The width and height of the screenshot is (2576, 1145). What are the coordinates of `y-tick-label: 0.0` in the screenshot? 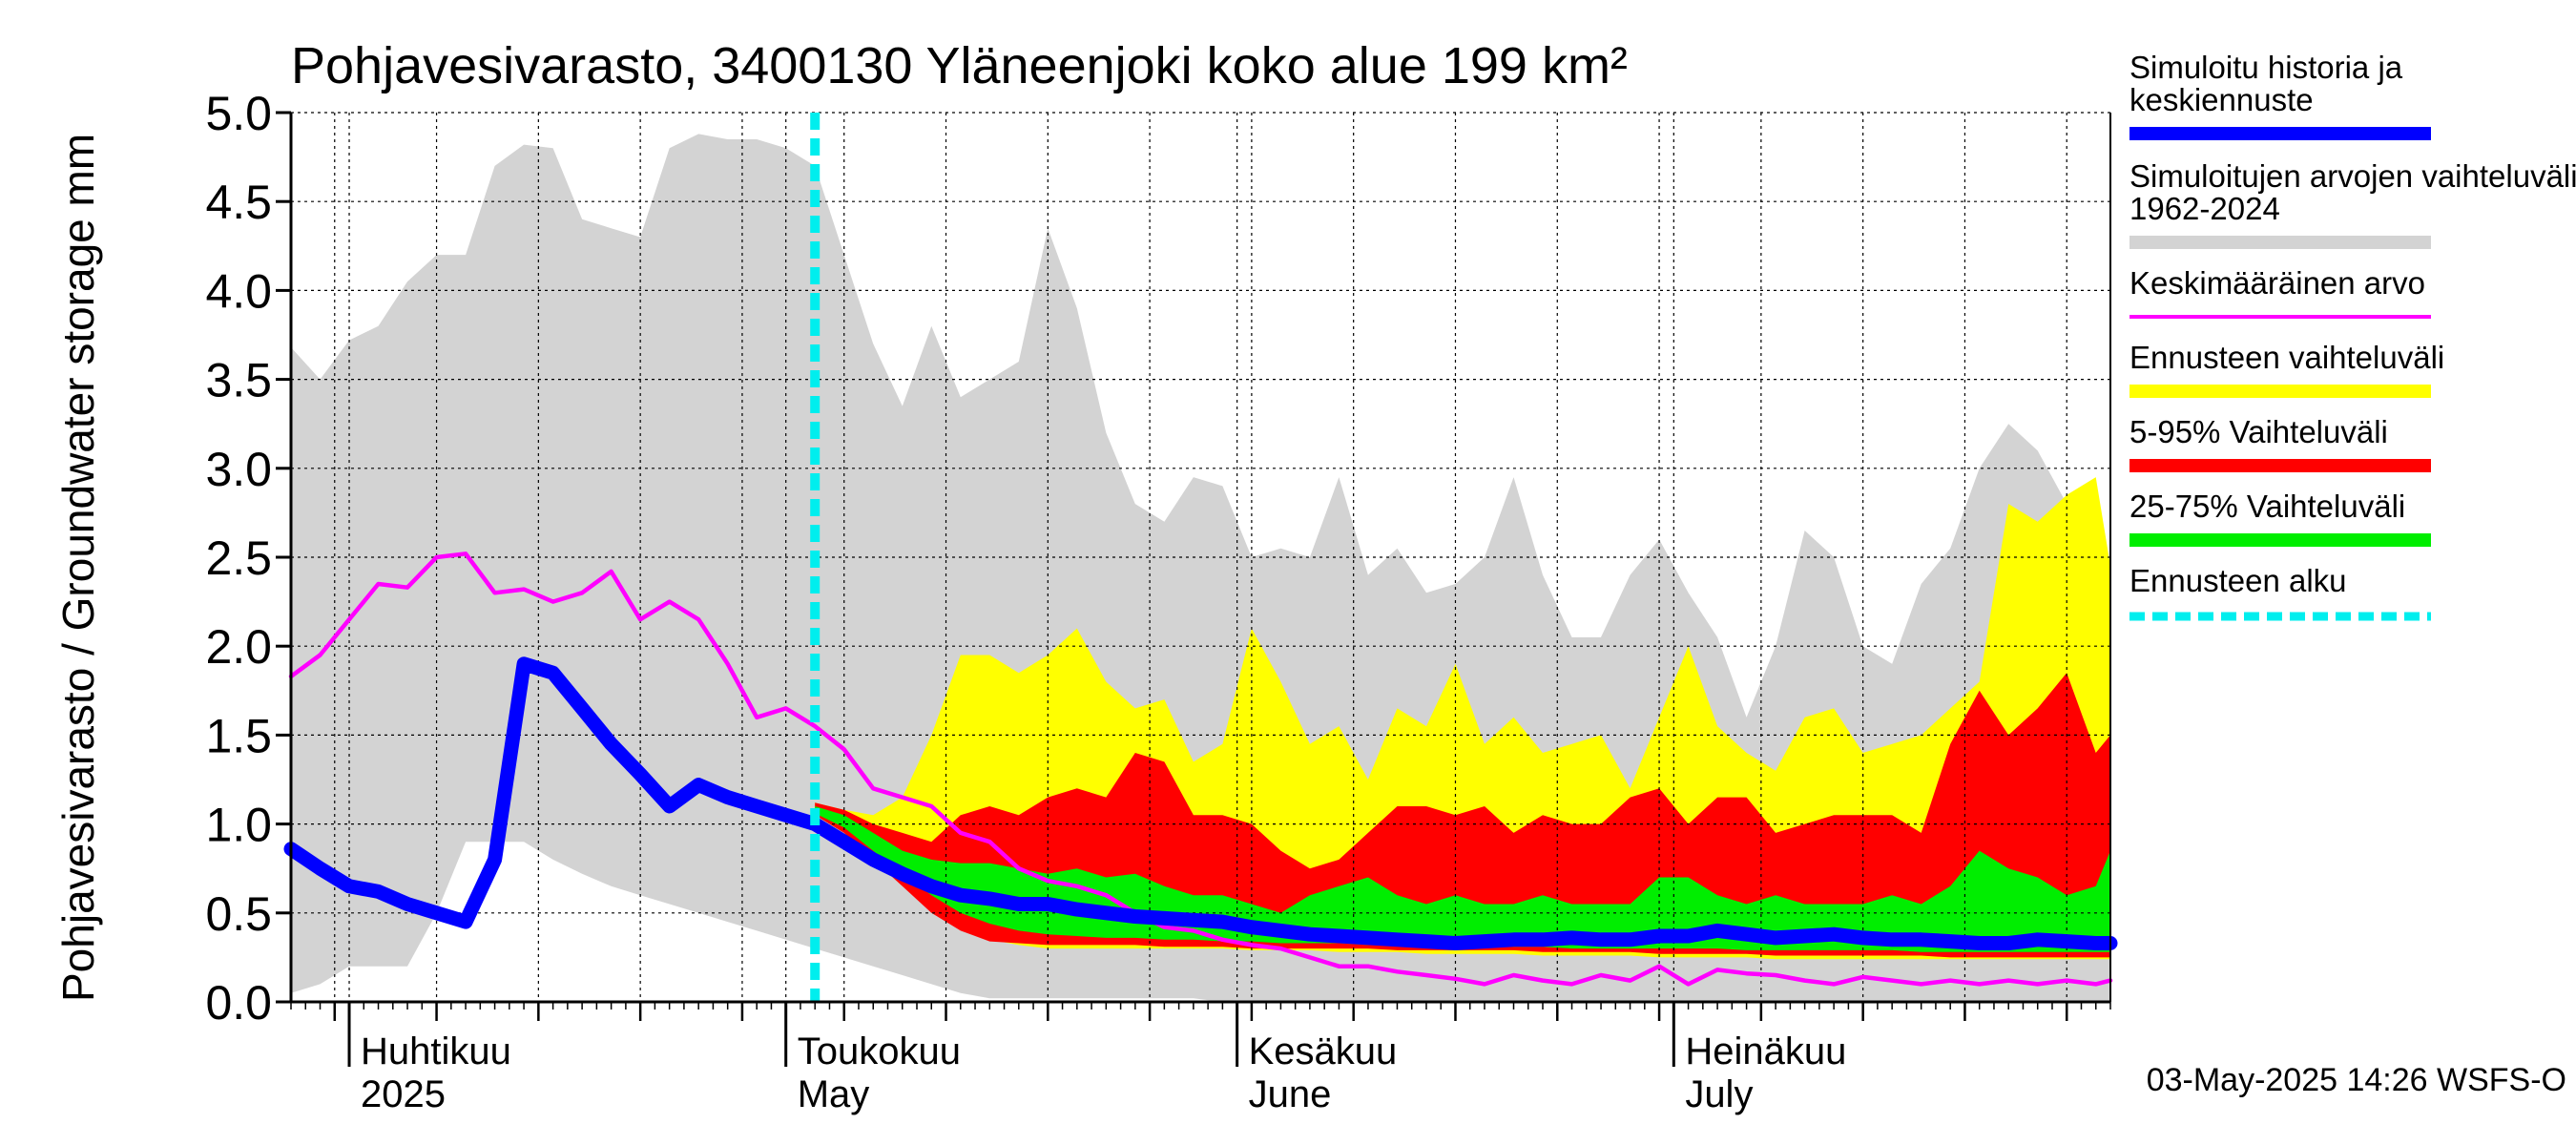 It's located at (238, 1003).